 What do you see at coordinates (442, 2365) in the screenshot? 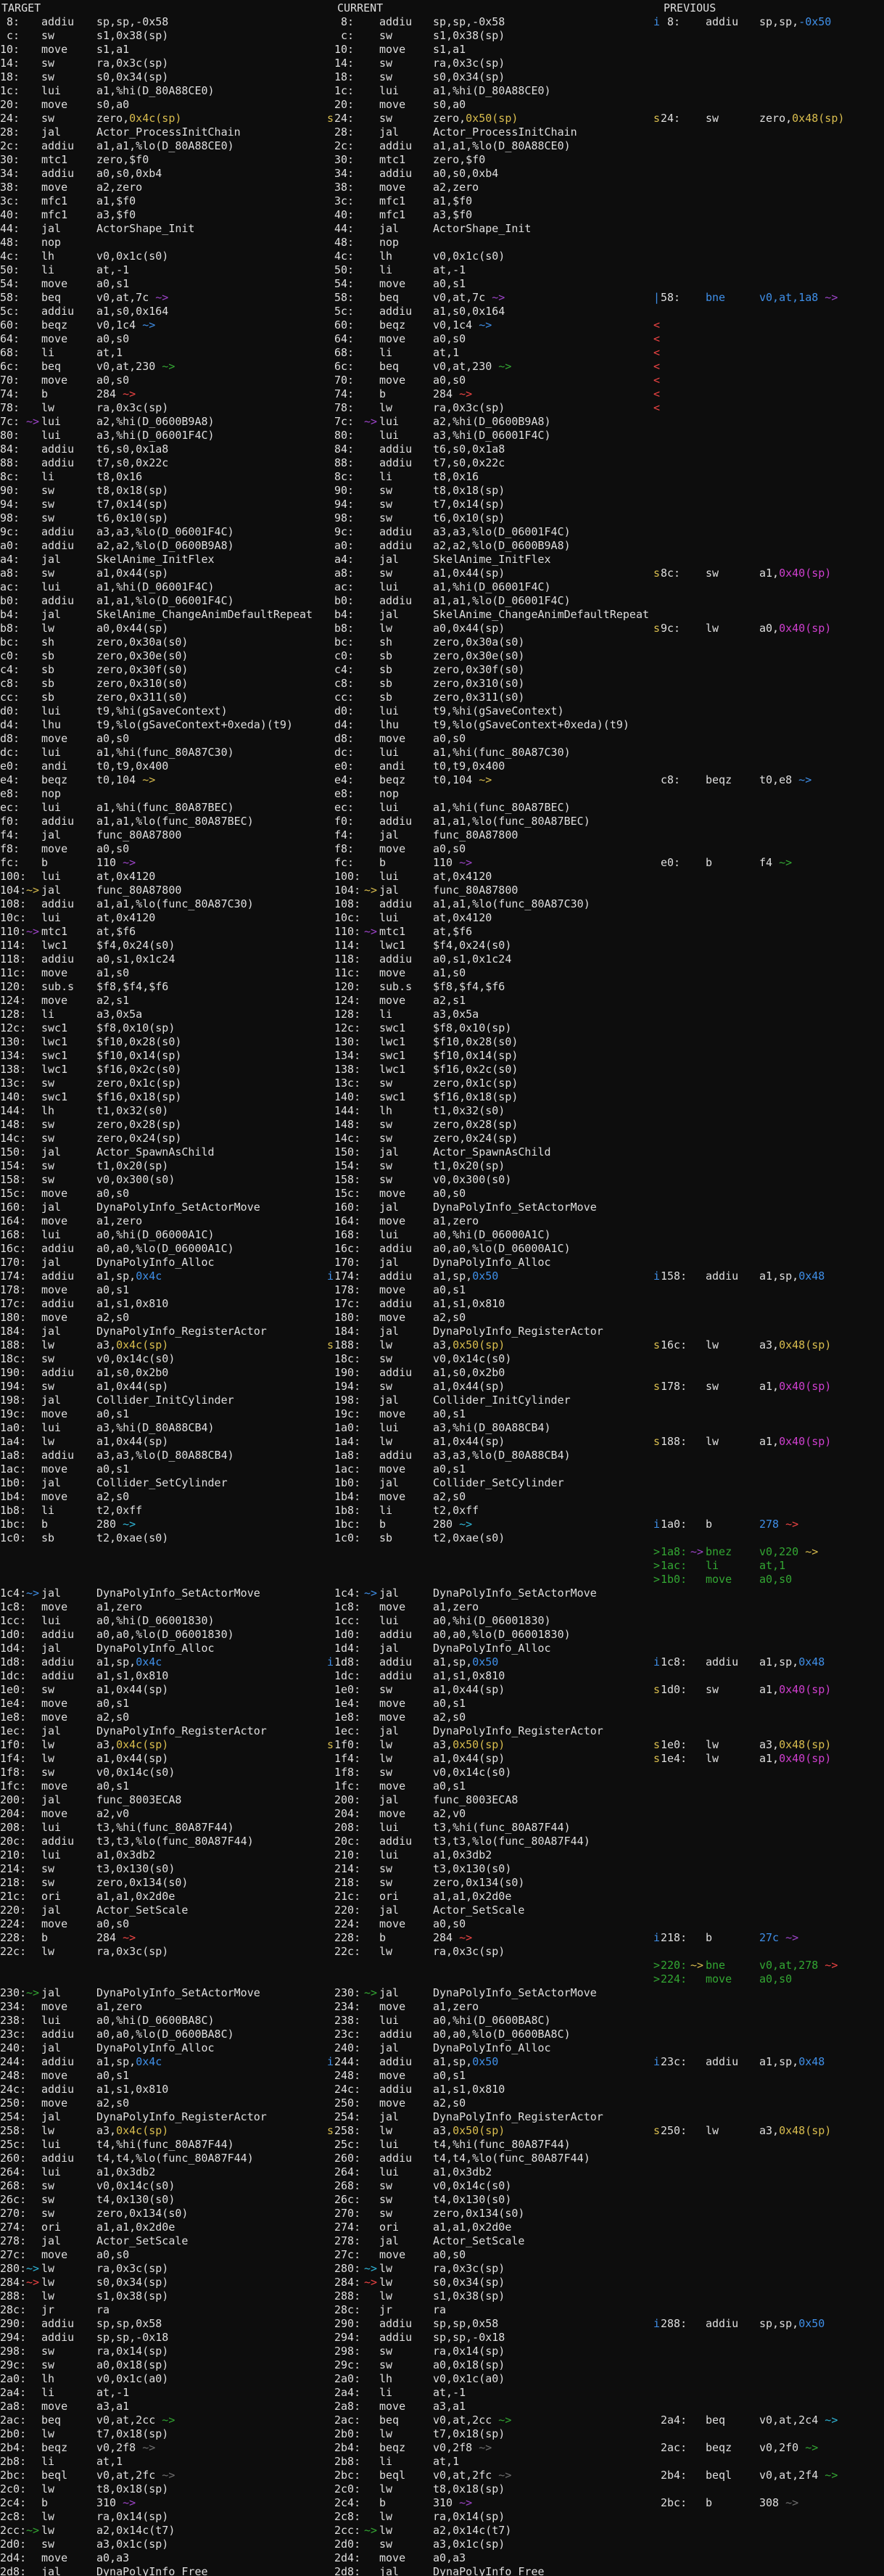
I see `asm-row: 29c: sw a0,0x18(sp) 29c: sw a0,0x18(sp)` at bounding box center [442, 2365].